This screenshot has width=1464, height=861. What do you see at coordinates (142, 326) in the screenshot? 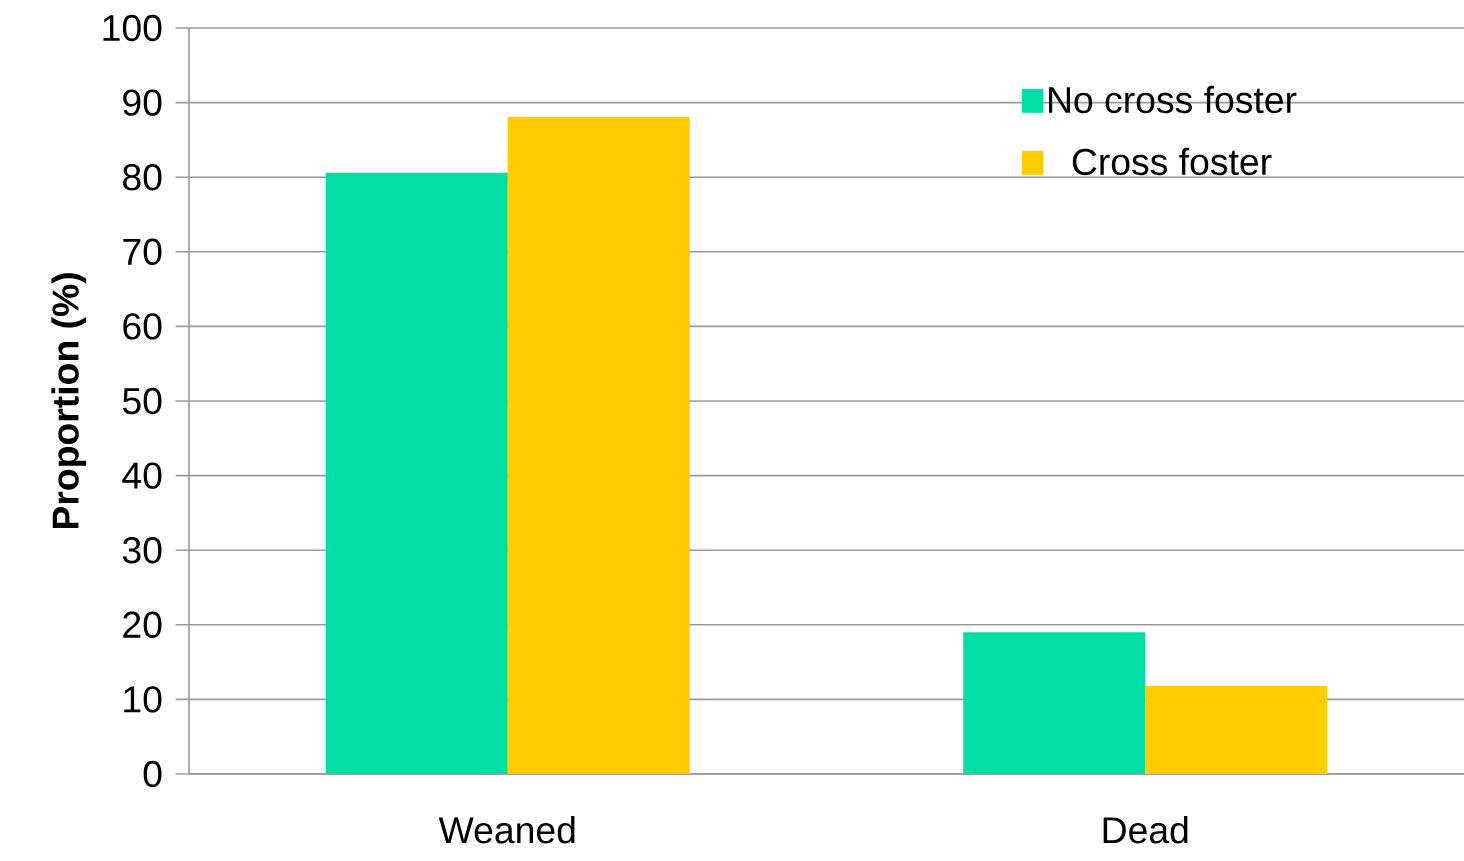
I see `y-tick-label: 60` at bounding box center [142, 326].